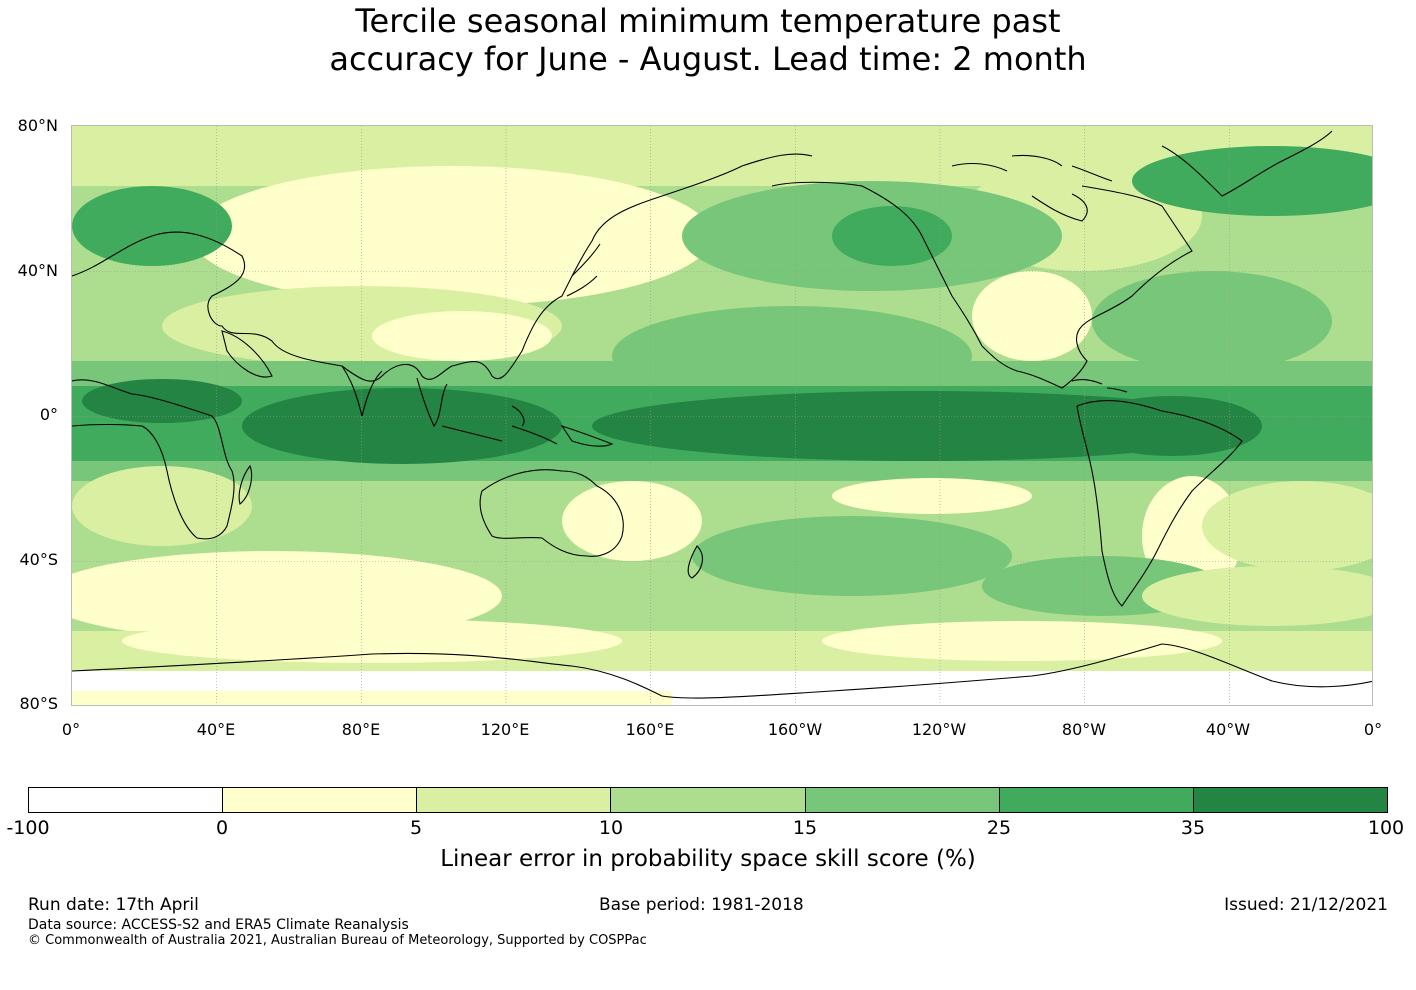 This screenshot has width=1416, height=990. What do you see at coordinates (1306, 905) in the screenshot?
I see `issued-date: Issued: 21/12/2021` at bounding box center [1306, 905].